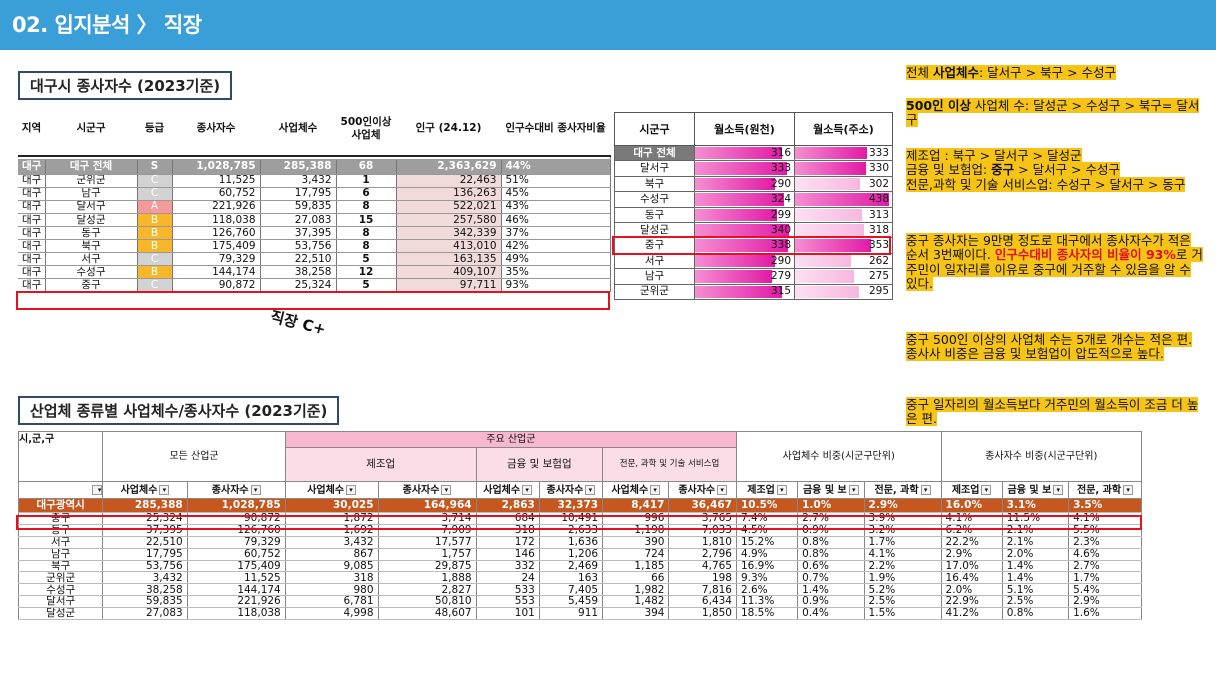  Describe the element at coordinates (331, 566) in the screenshot. I see `table-cell: 9,085` at that location.